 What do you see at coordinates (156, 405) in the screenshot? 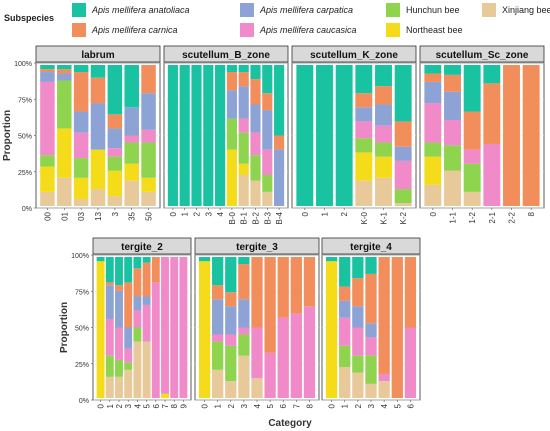
I see `x-tick-label: 6` at bounding box center [156, 405].